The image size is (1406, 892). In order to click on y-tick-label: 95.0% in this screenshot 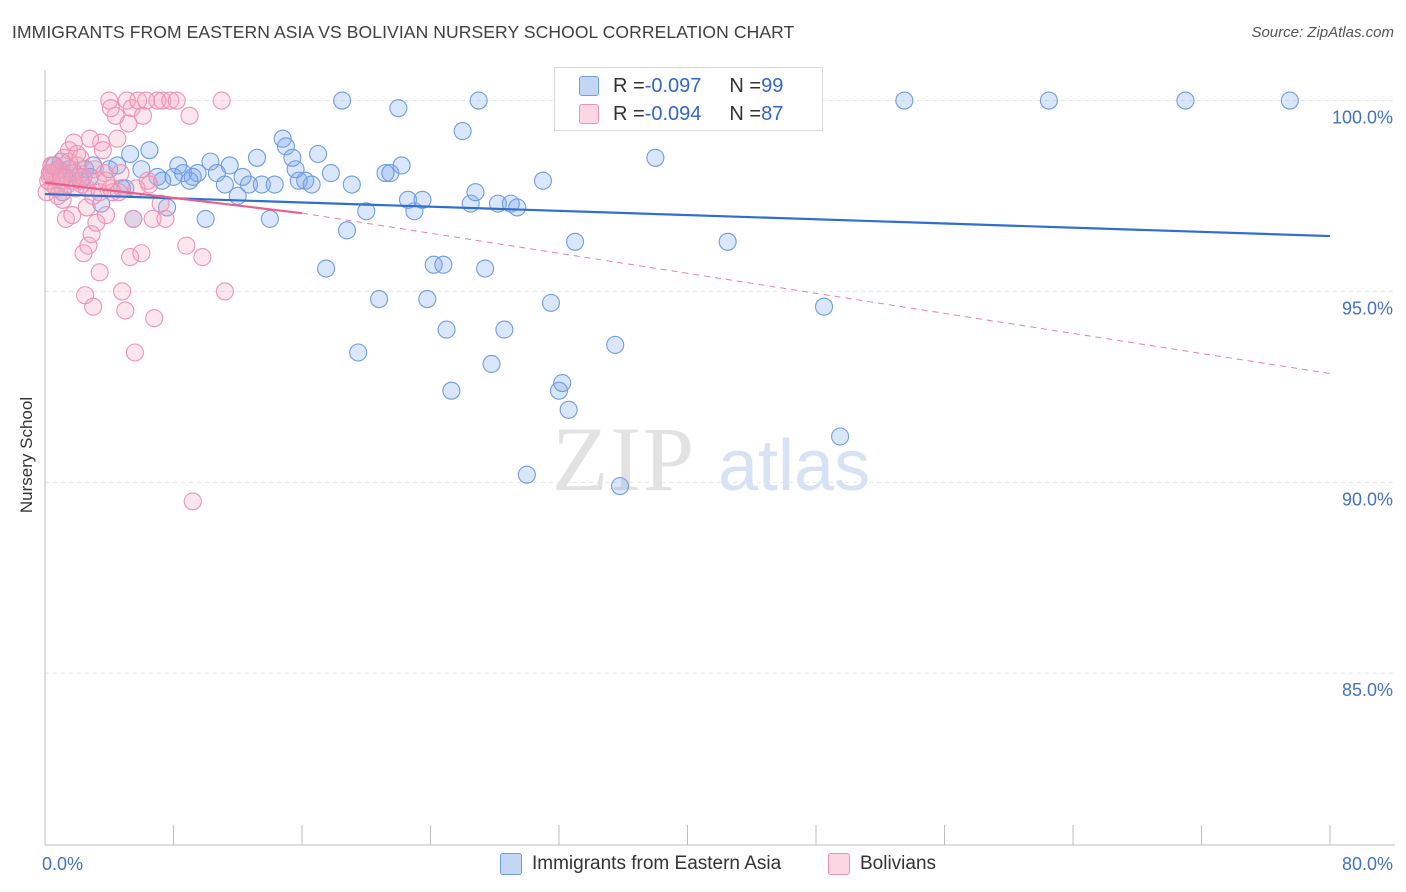, I will do `click(1367, 308)`.